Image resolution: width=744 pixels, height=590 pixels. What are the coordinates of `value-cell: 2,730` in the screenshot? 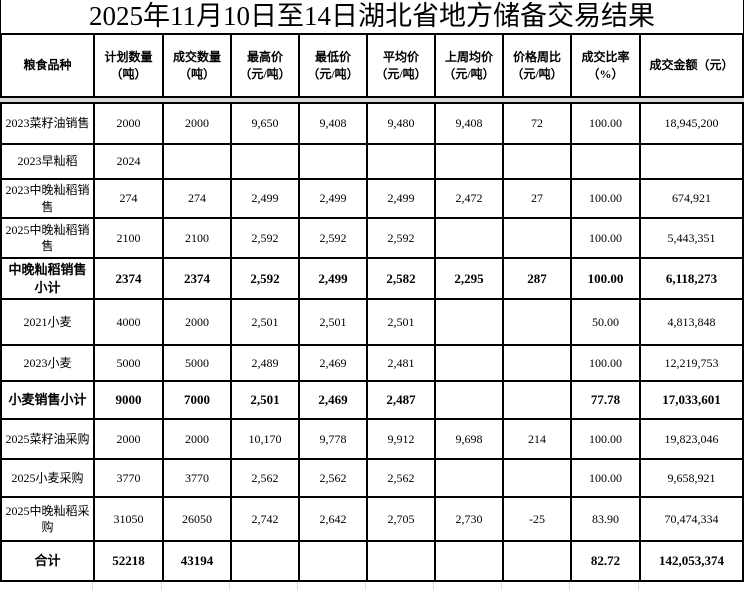 It's located at (469, 519).